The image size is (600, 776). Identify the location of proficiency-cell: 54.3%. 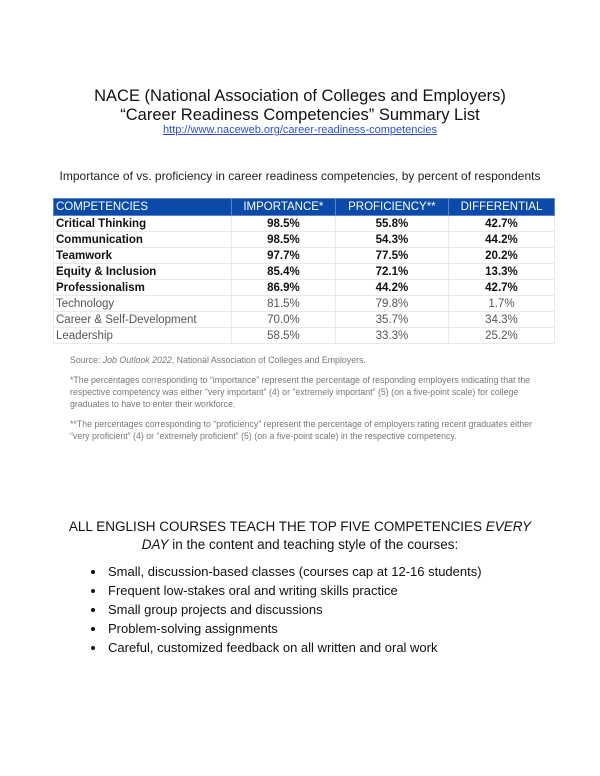
(391, 239).